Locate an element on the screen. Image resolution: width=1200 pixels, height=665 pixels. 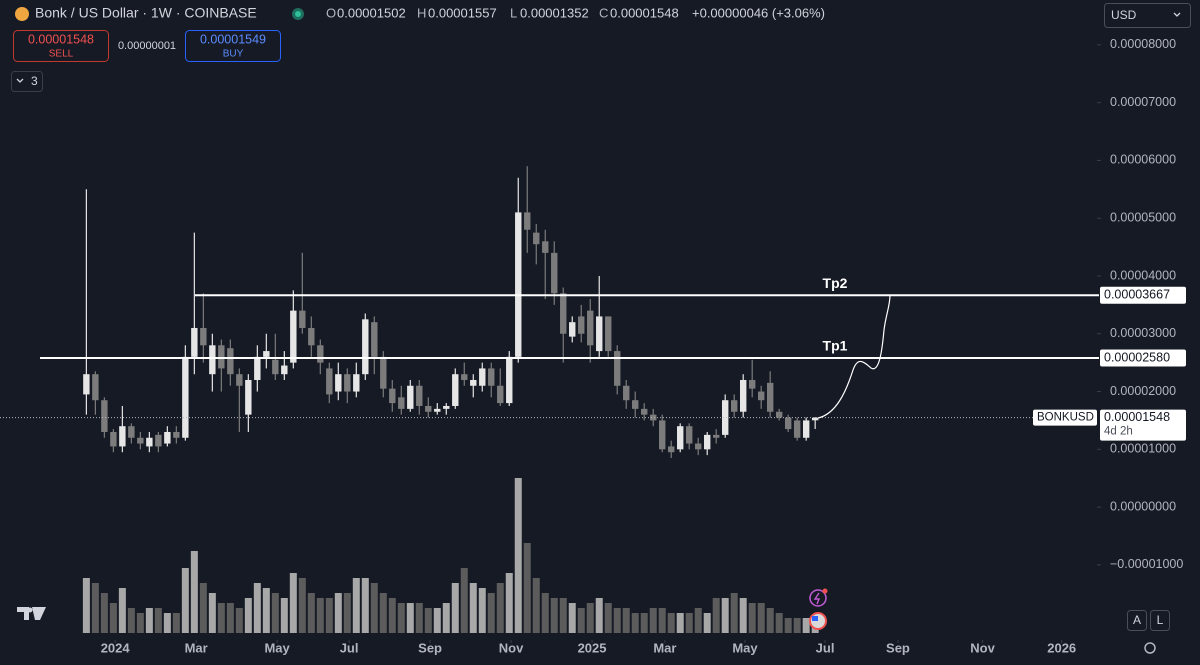
price-tag is located at coordinates (1143, 295).